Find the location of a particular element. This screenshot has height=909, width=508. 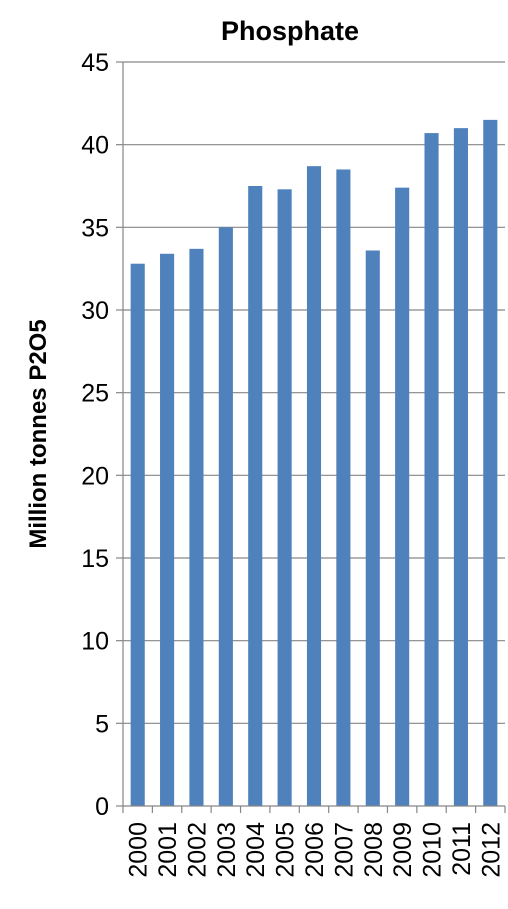

x-tick-label: 2007 is located at coordinates (344, 850).